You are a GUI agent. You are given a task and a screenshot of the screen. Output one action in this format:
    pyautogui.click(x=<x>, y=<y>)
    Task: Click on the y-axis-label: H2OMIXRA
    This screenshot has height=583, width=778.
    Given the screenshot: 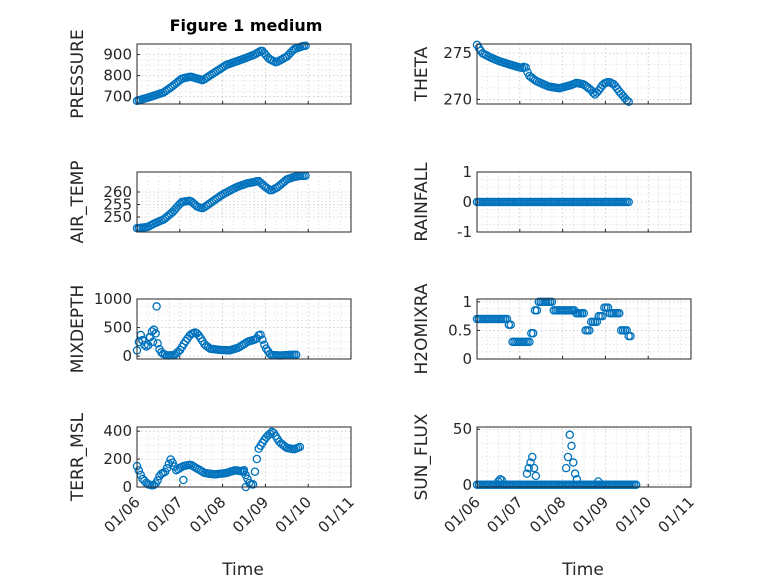 What is the action you would take?
    pyautogui.click(x=422, y=328)
    